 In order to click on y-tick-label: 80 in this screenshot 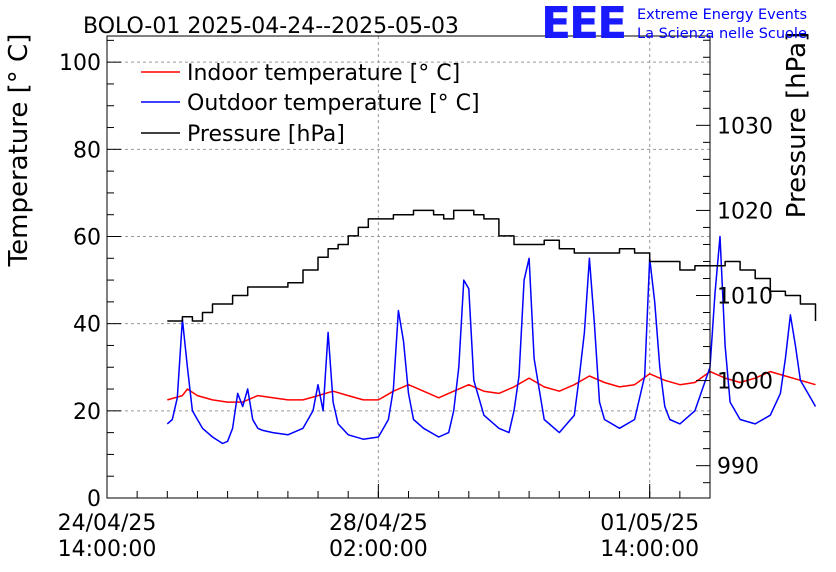, I will do `click(87, 150)`.